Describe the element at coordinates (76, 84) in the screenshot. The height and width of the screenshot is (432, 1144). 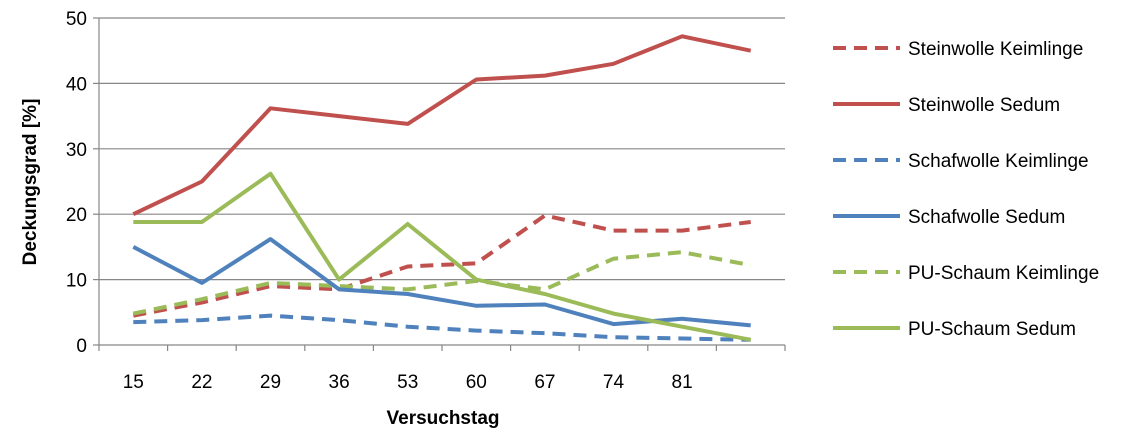
I see `y-tick-label: 40` at that location.